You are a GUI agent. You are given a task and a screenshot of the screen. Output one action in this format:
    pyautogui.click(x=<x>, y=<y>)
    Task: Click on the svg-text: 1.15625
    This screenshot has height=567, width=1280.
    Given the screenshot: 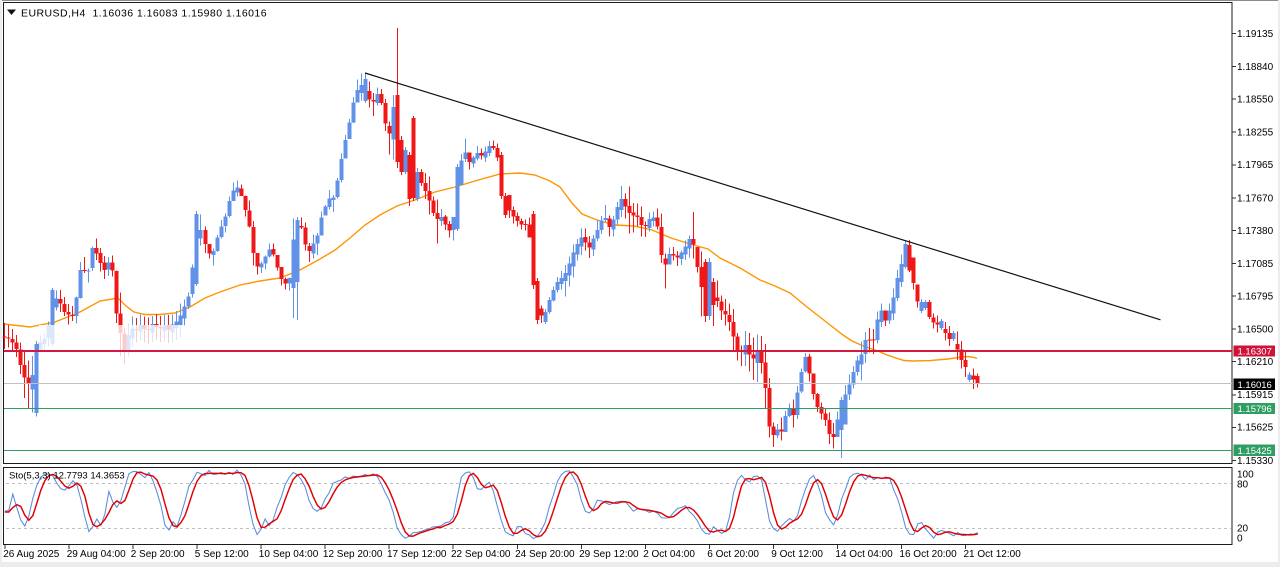 What is the action you would take?
    pyautogui.click(x=1255, y=428)
    